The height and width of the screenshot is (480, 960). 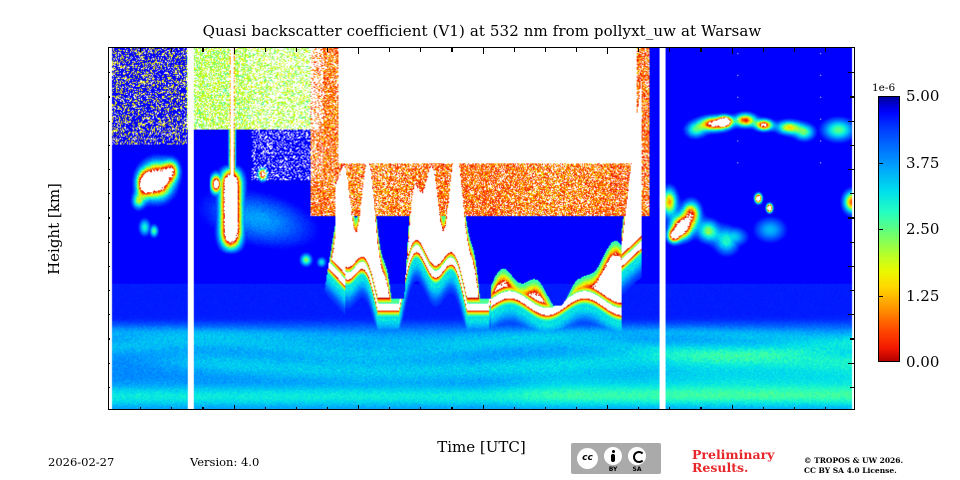 I want to click on copyright-line-2: CC BY SA 4.0 License., so click(x=850, y=470).